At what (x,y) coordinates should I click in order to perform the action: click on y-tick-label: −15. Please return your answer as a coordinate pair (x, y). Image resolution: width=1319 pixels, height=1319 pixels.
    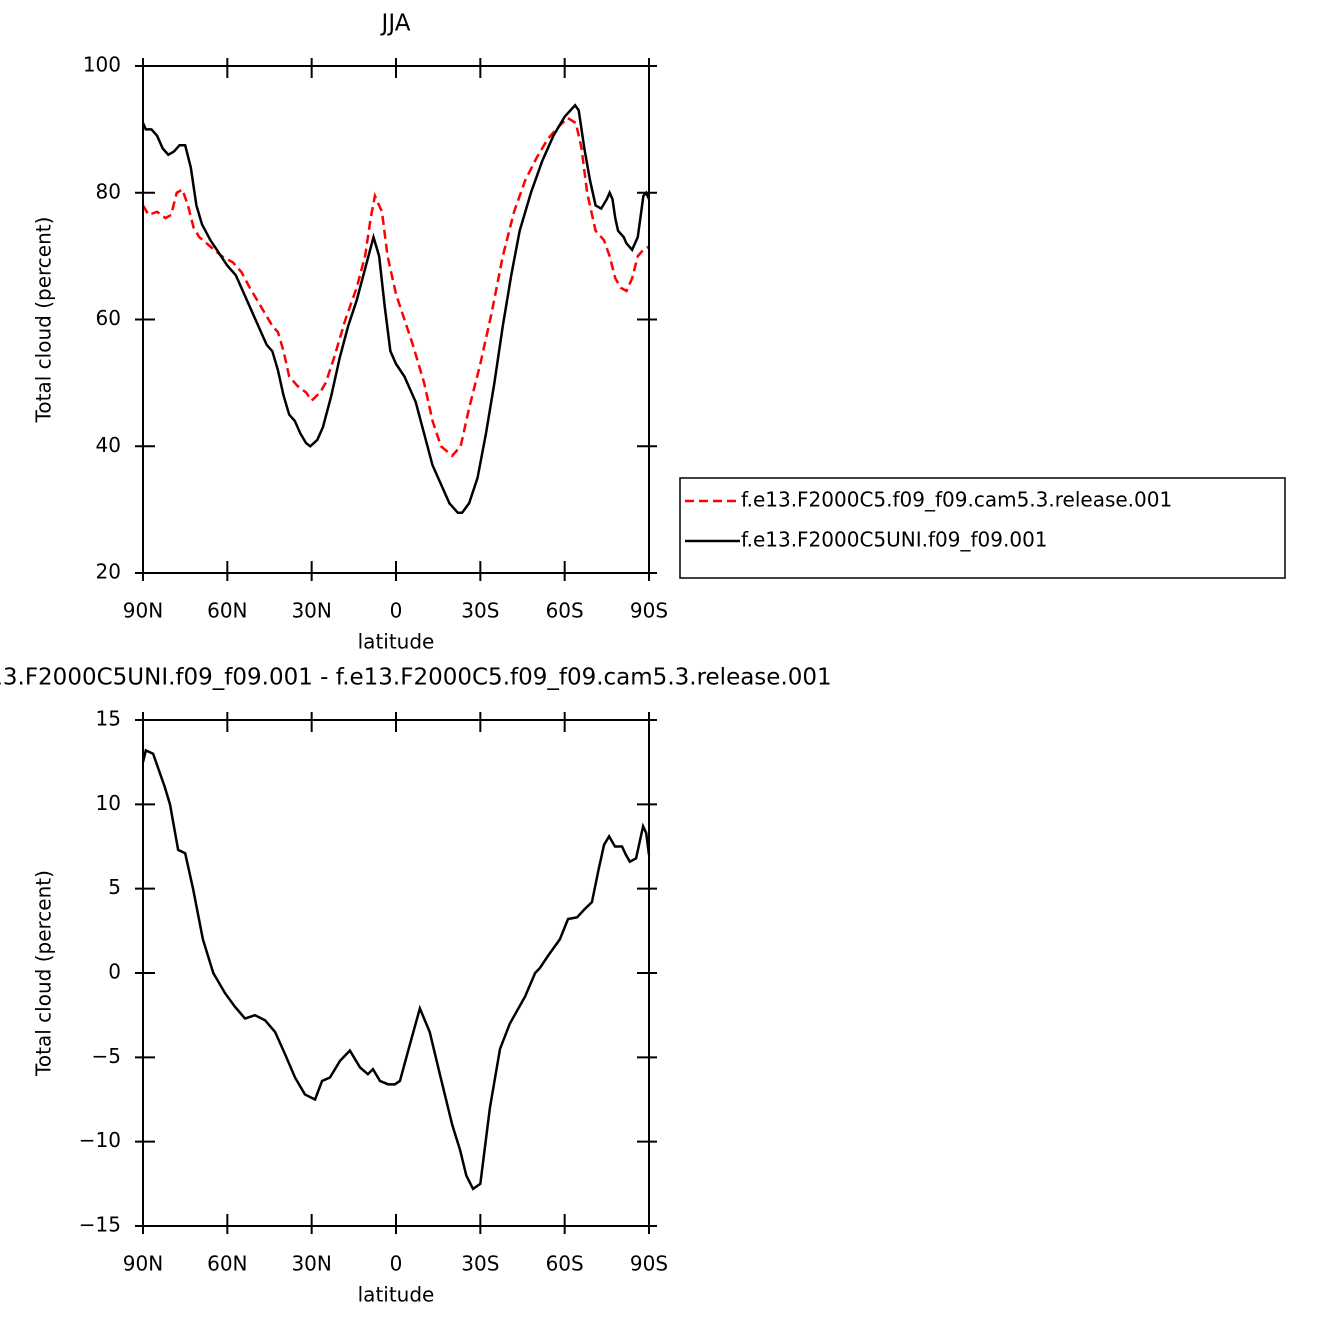
    Looking at the image, I should click on (100, 1225).